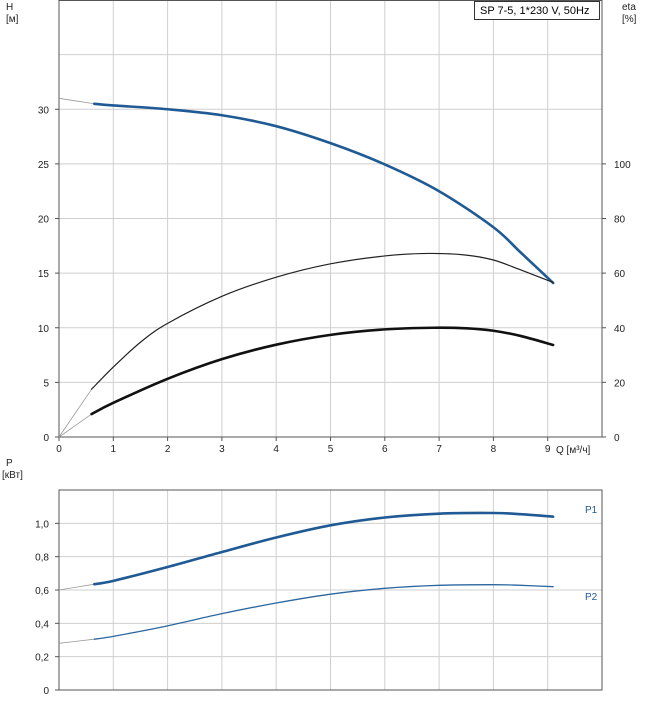 The height and width of the screenshot is (705, 658). What do you see at coordinates (46, 691) in the screenshot?
I see `power-tick-label: 0` at bounding box center [46, 691].